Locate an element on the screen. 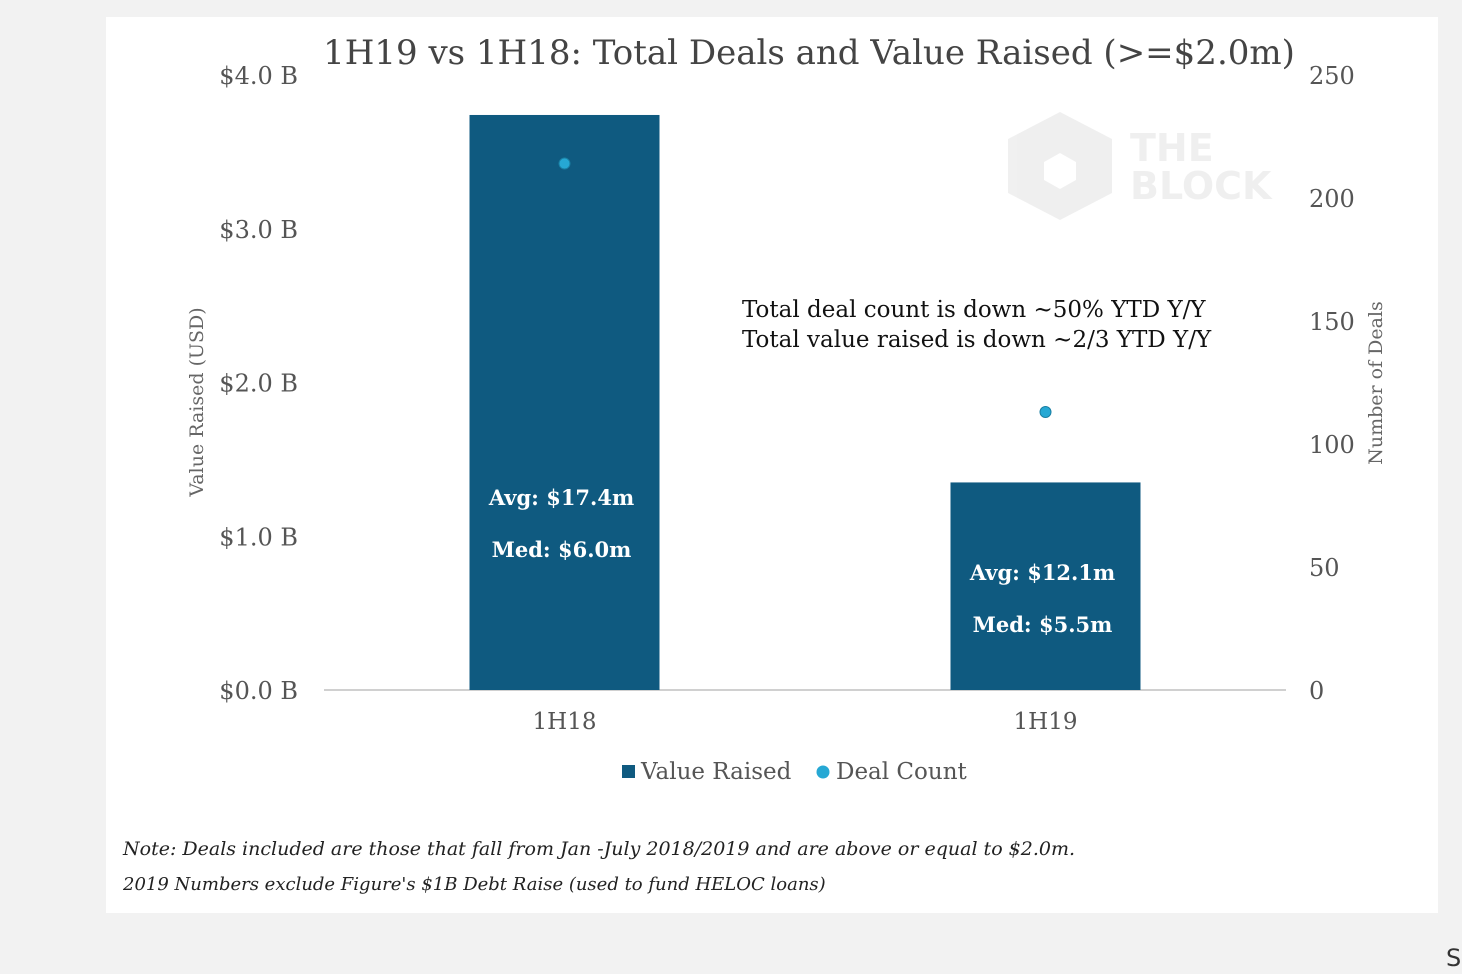  y2-tick-label: 100 is located at coordinates (1332, 445).